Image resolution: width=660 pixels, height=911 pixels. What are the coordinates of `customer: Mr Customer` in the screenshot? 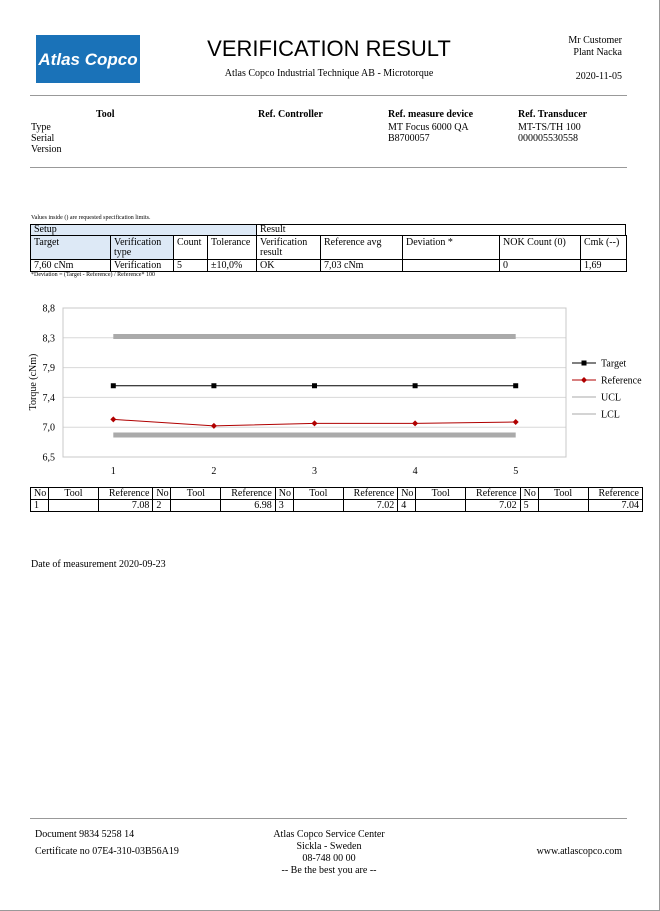 It's located at (595, 40).